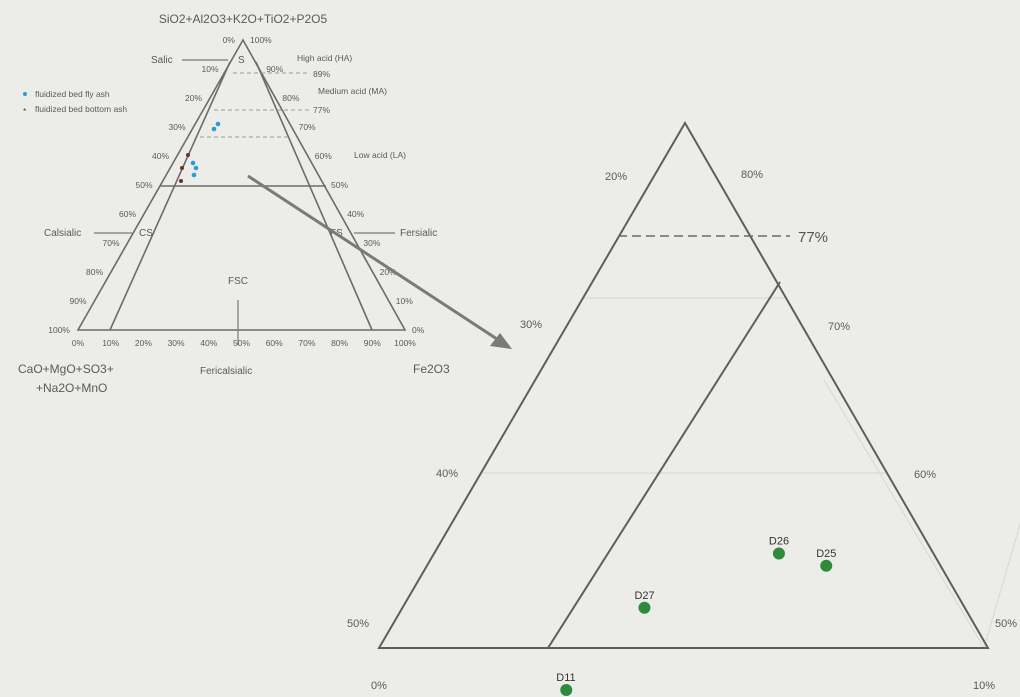 The height and width of the screenshot is (697, 1020). I want to click on overview-right-tick: 90%, so click(274, 69).